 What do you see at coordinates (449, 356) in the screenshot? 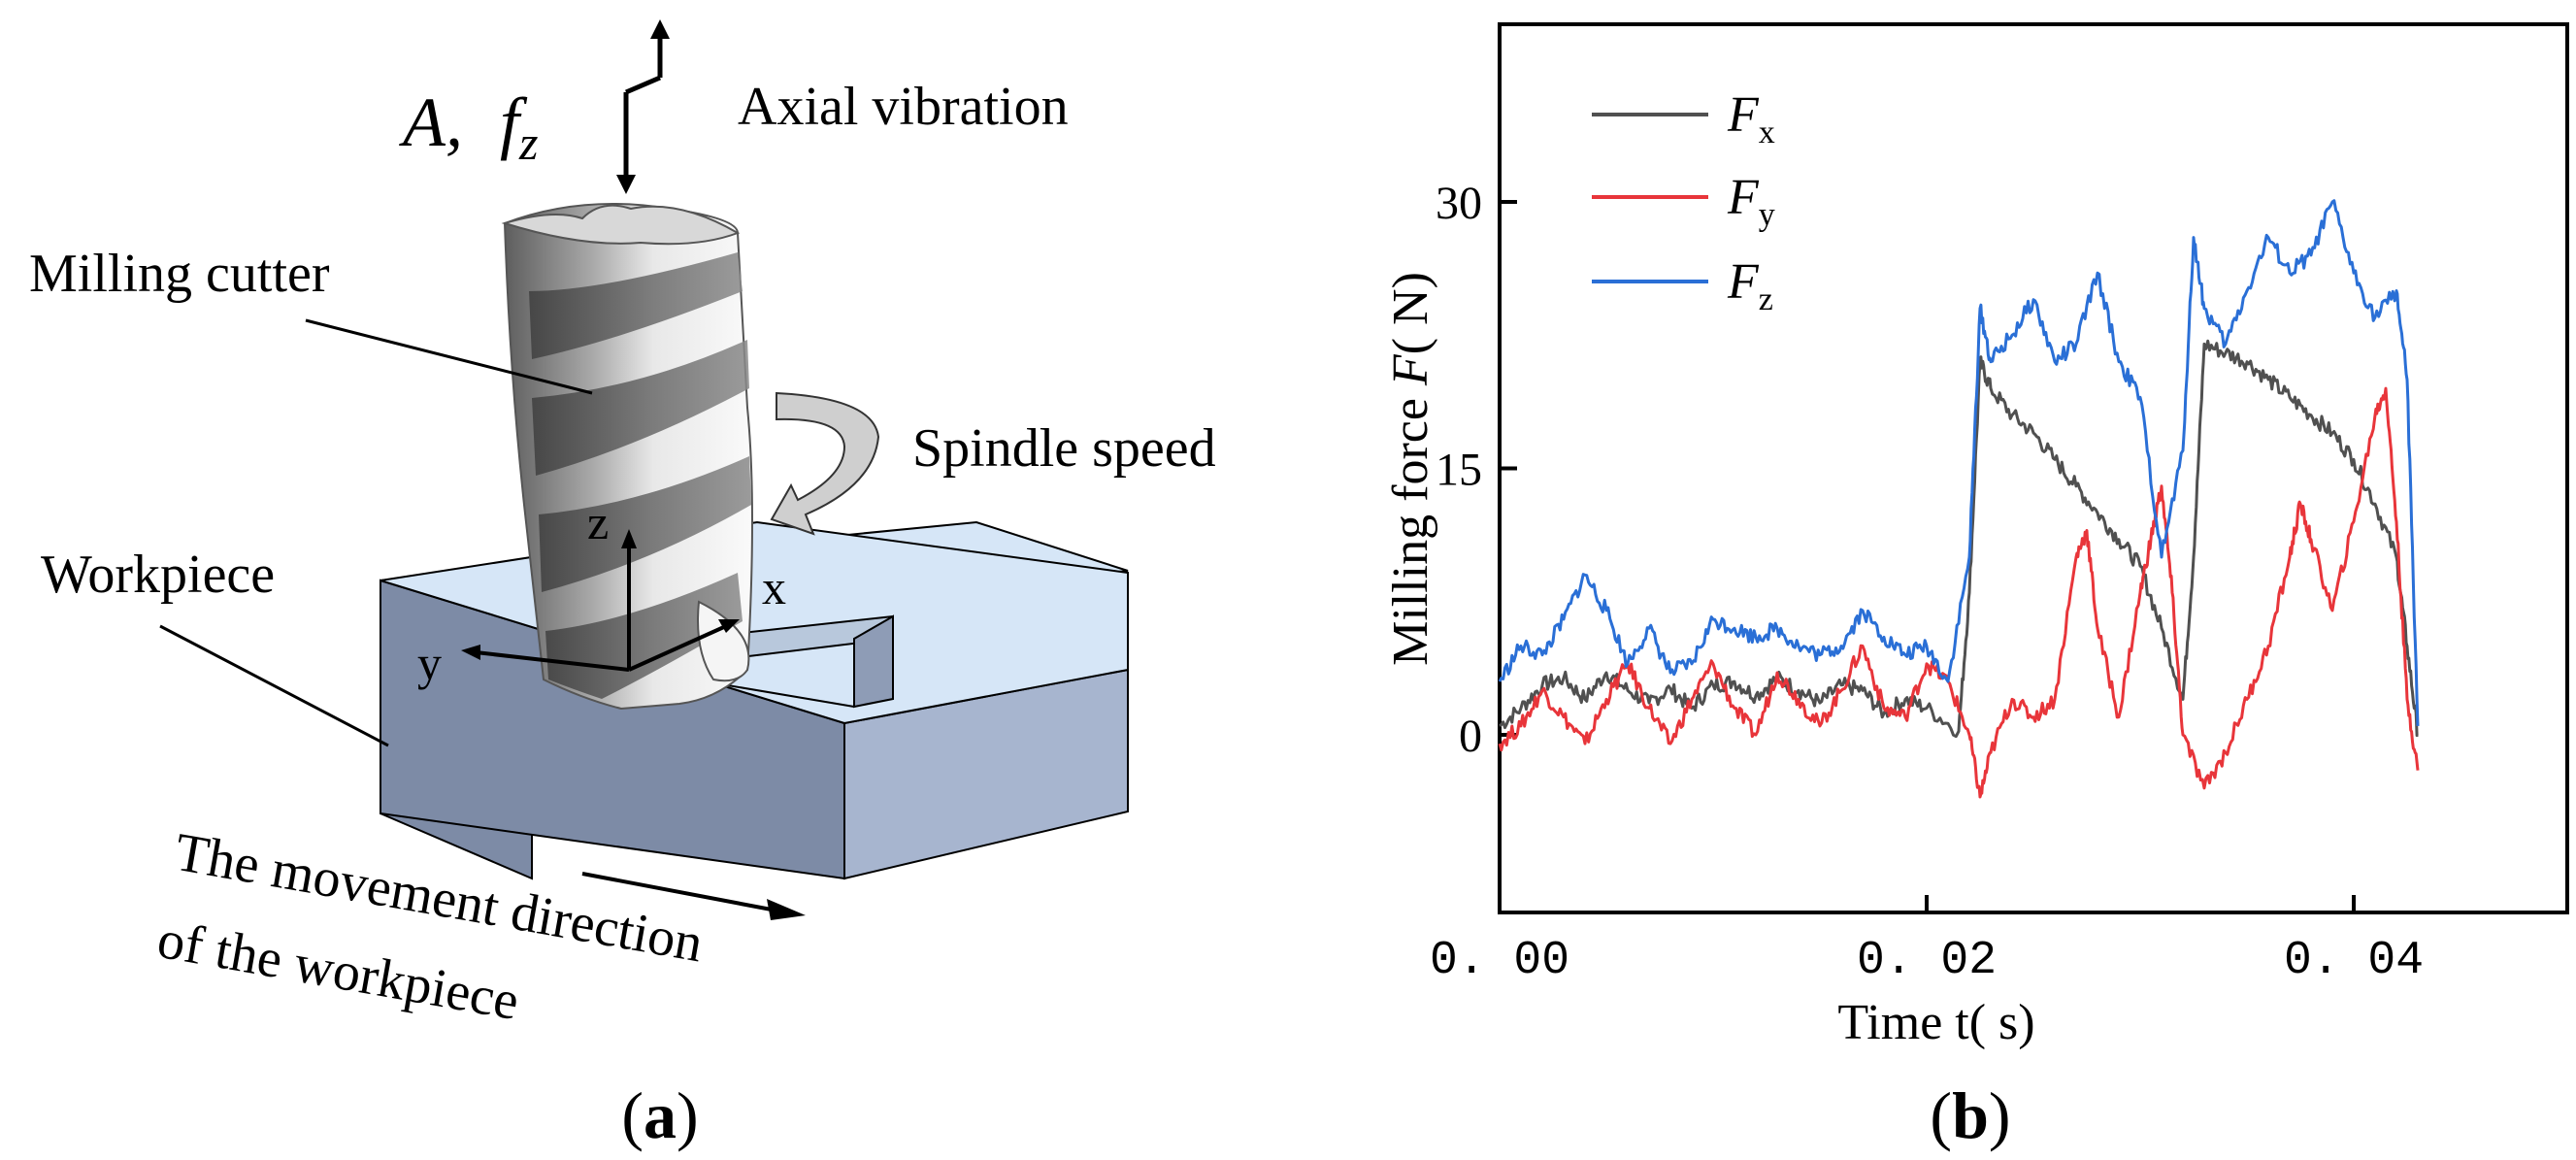
I see `milling-cutter-leader` at bounding box center [449, 356].